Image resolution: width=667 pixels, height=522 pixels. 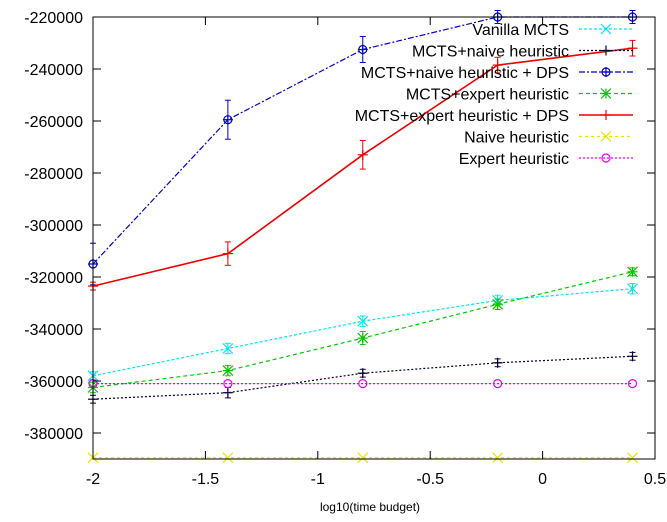 What do you see at coordinates (514, 159) in the screenshot?
I see `legend-label: Expert heuristic` at bounding box center [514, 159].